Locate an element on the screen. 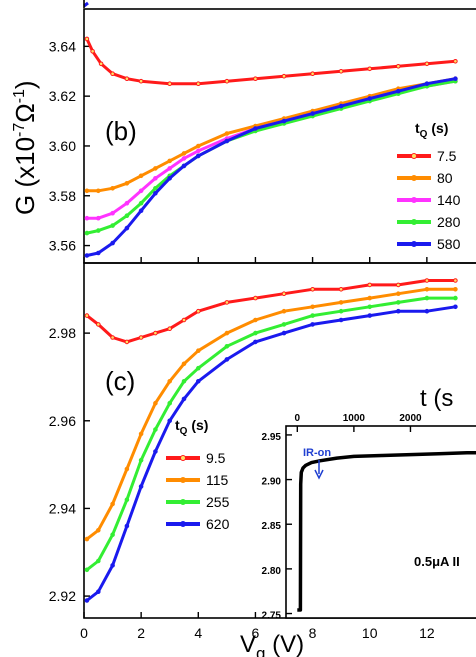 This screenshot has width=476, height=657. inset-x-axis-label: t (s is located at coordinates (436, 398).